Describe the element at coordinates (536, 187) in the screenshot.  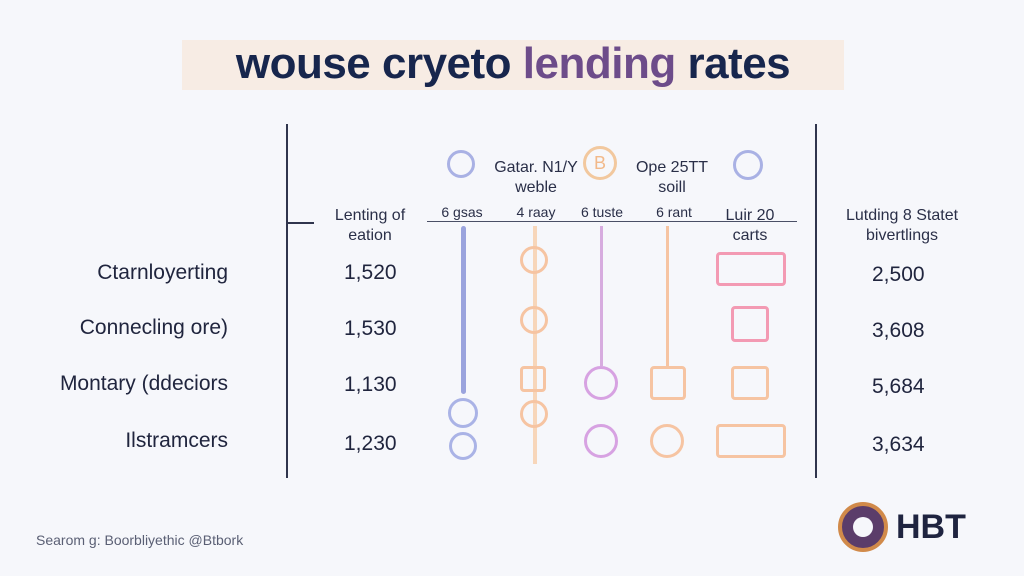
I see `col-b-header-line2: weble` at that location.